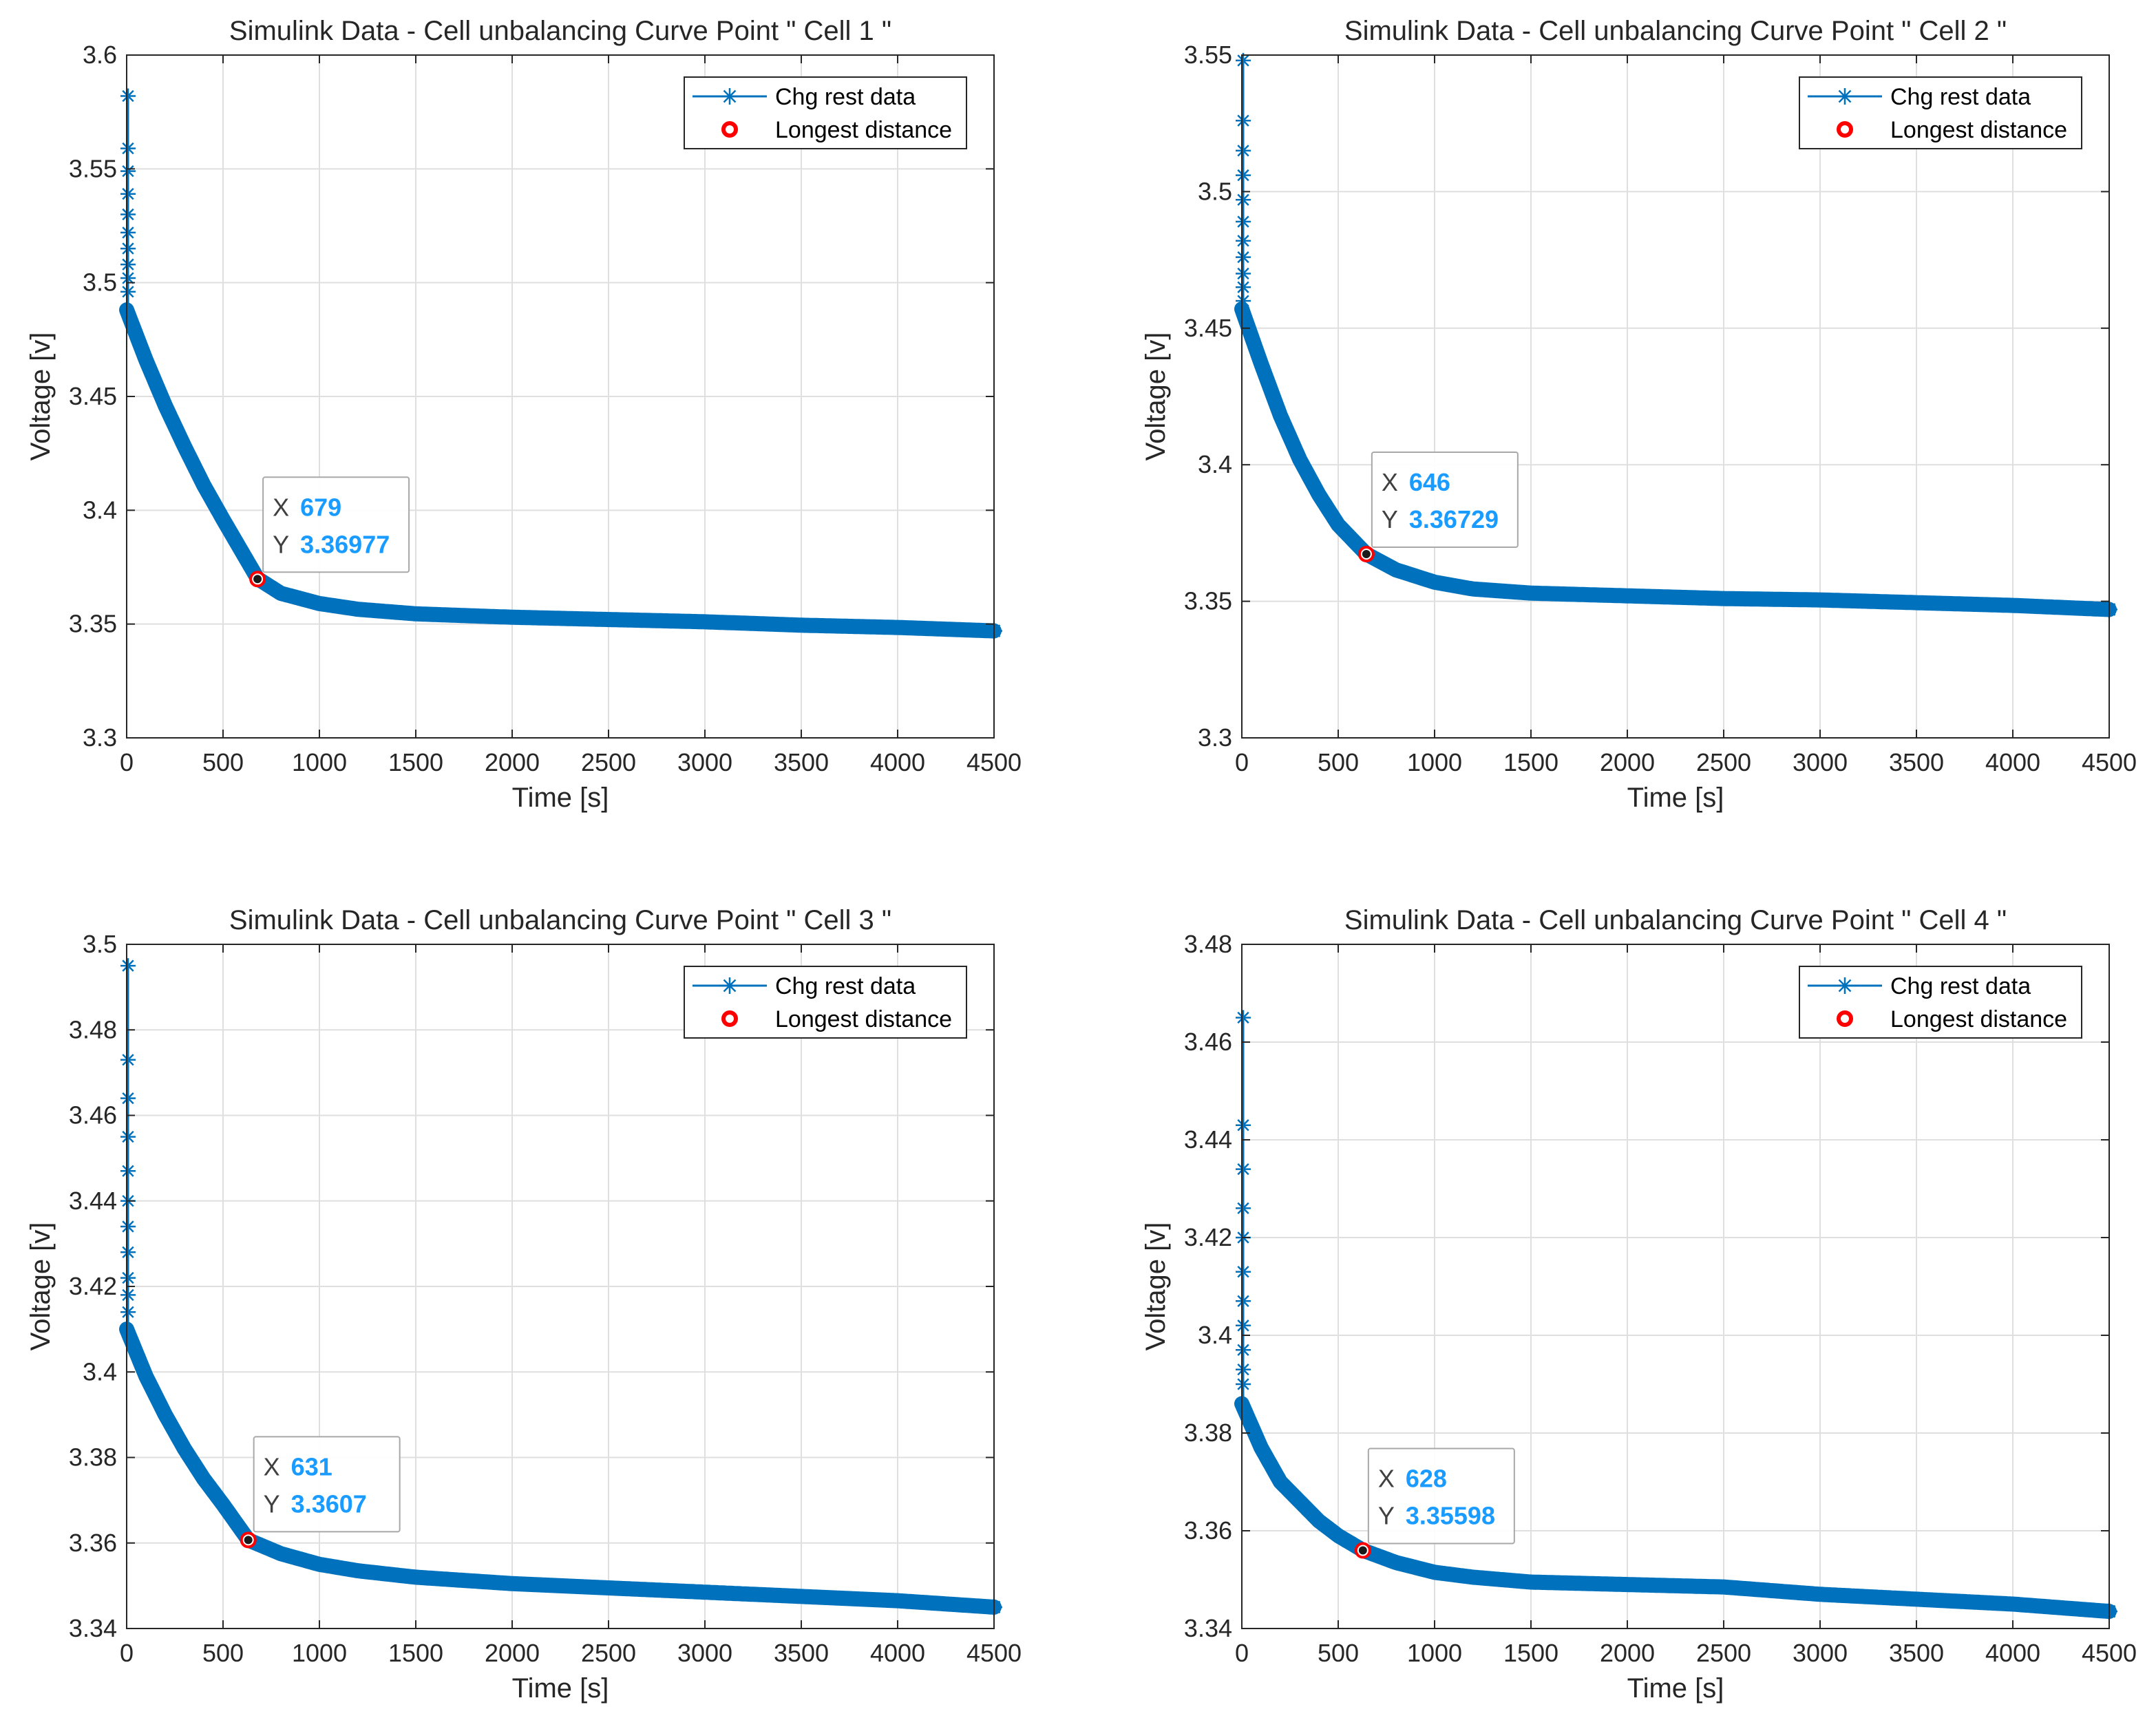 The height and width of the screenshot is (1729, 2156). Describe the element at coordinates (329, 1503) in the screenshot. I see `datatip-y-value: 3.3607` at that location.